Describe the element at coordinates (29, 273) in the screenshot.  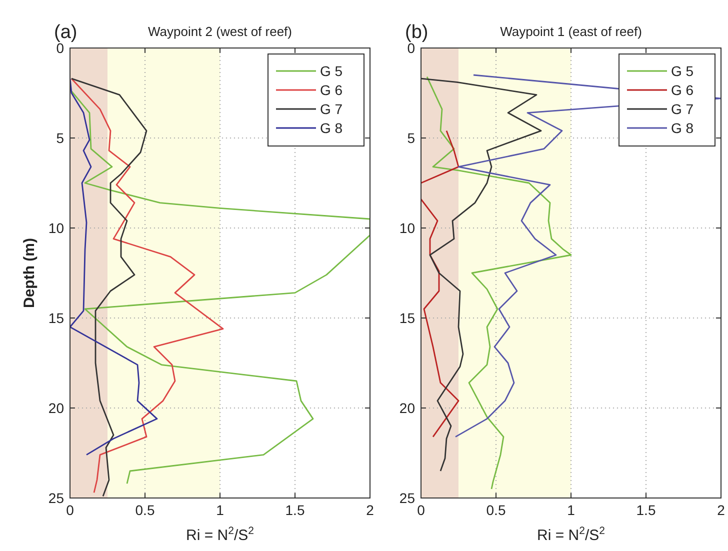
I see `y-axis-title: Depth (m)` at that location.